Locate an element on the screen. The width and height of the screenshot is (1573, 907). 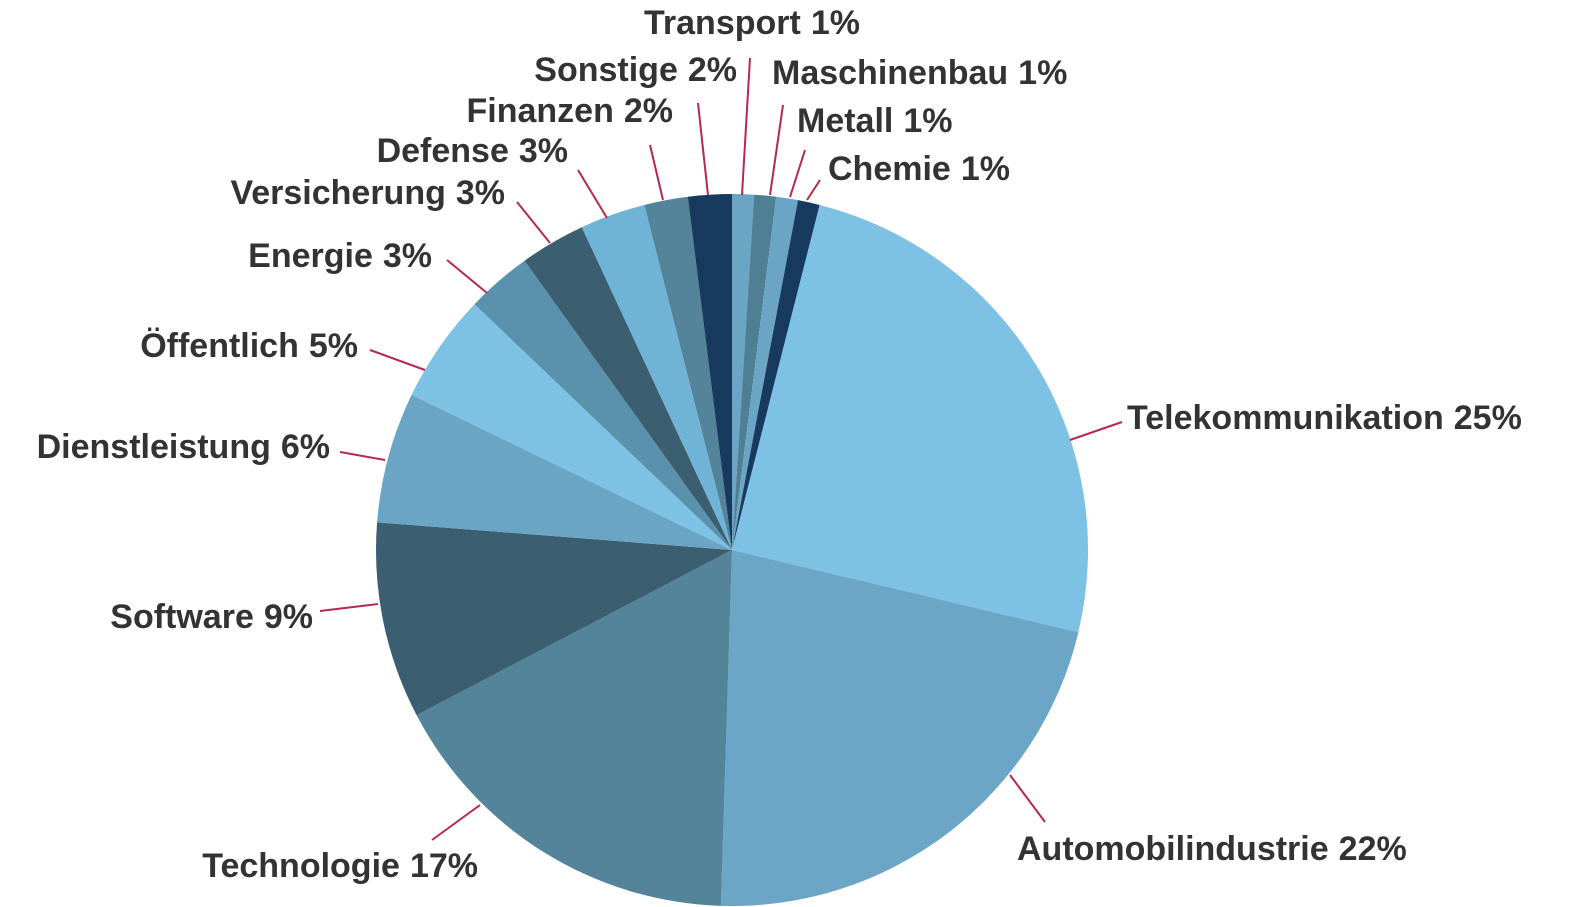
slice-label: Sonstige 2% is located at coordinates (635, 70).